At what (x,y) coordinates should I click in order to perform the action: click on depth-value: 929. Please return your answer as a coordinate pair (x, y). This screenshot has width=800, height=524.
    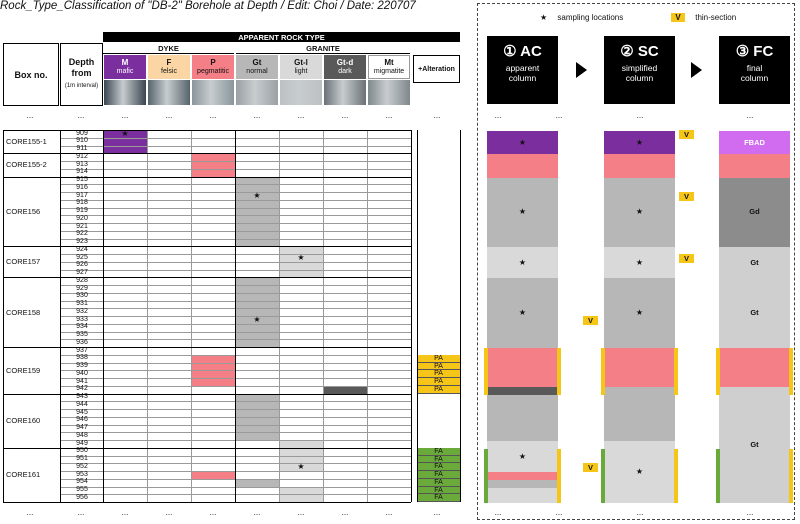
    Looking at the image, I should click on (82, 288).